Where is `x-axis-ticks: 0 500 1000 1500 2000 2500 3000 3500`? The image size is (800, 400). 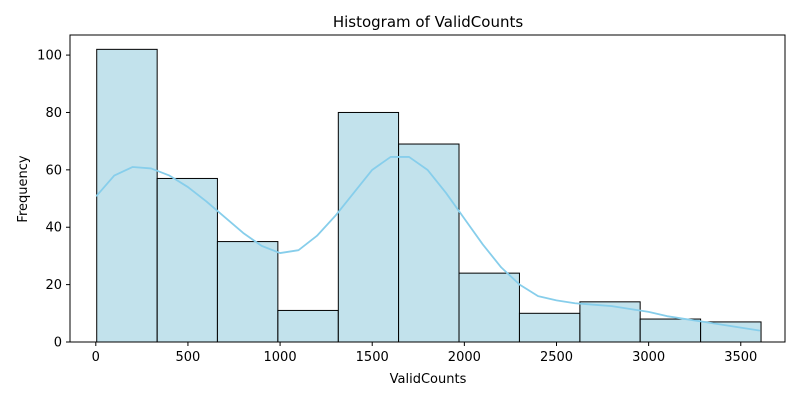
x-axis-ticks: 0 500 1000 1500 2000 2500 3000 3500 is located at coordinates (424, 353).